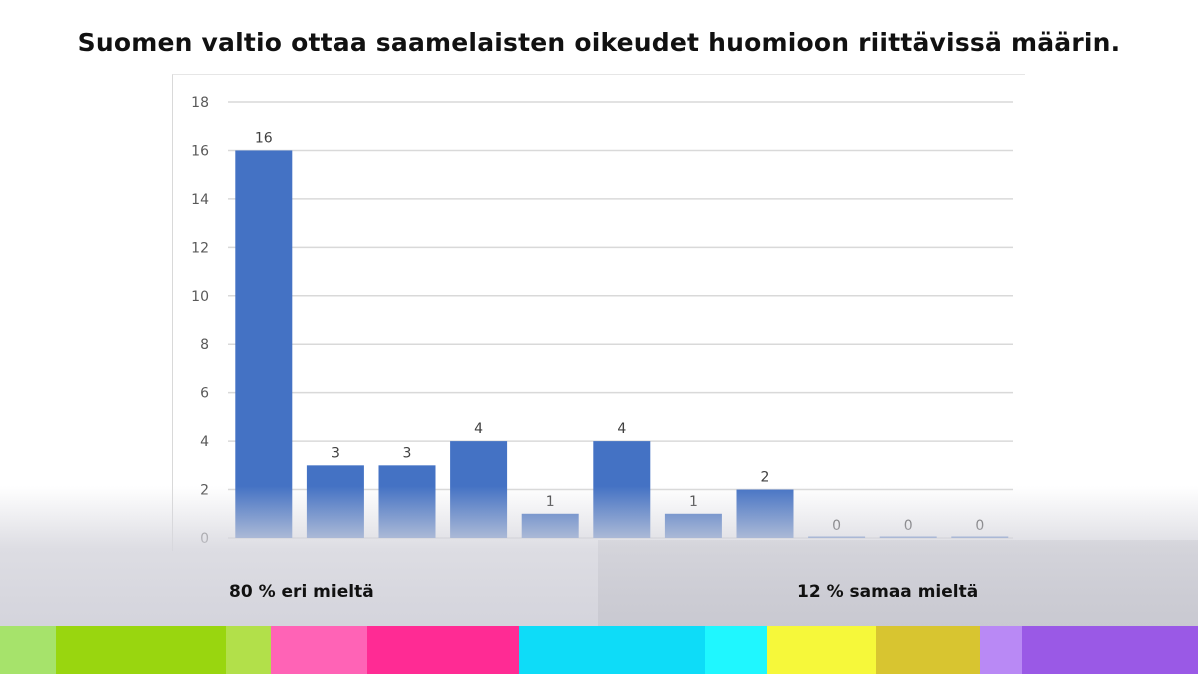  What do you see at coordinates (204, 539) in the screenshot?
I see `y-tick-label: 0` at bounding box center [204, 539].